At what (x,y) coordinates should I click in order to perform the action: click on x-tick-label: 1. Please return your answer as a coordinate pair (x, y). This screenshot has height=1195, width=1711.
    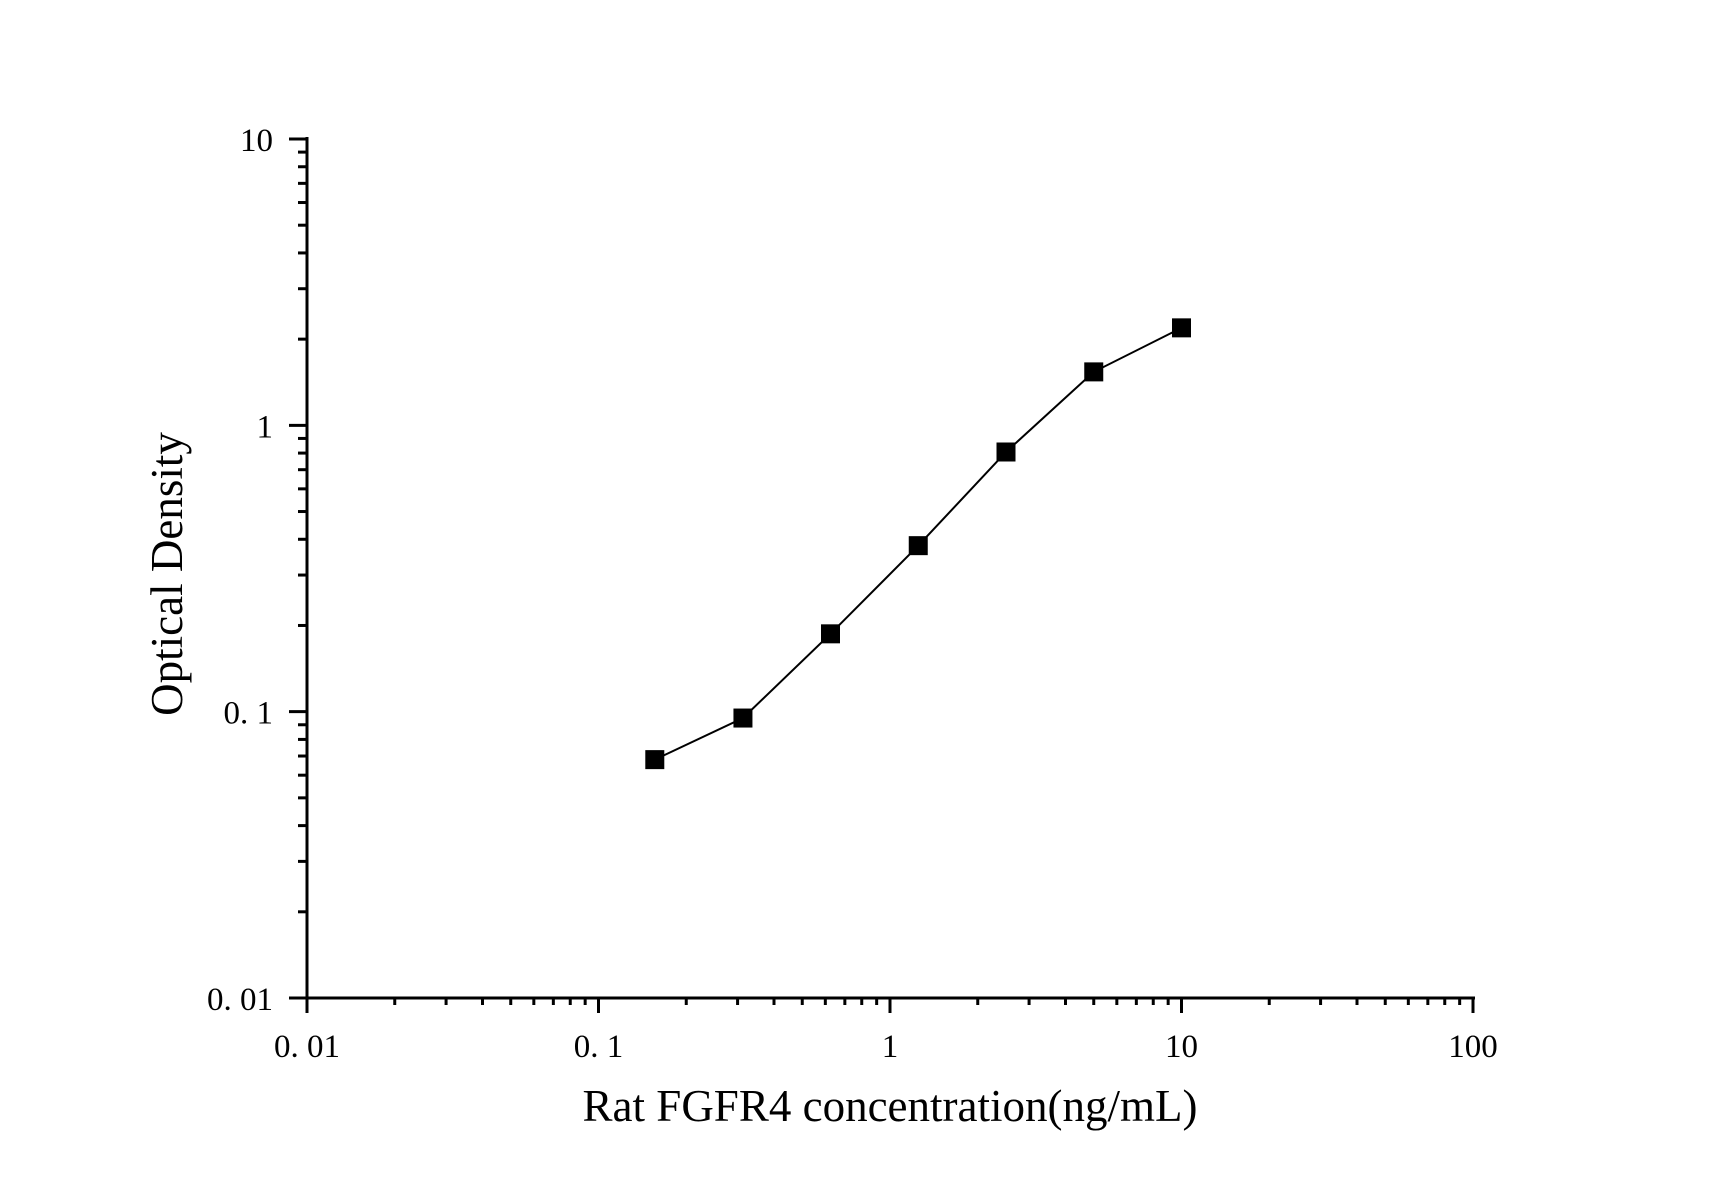
    Looking at the image, I should click on (890, 1047).